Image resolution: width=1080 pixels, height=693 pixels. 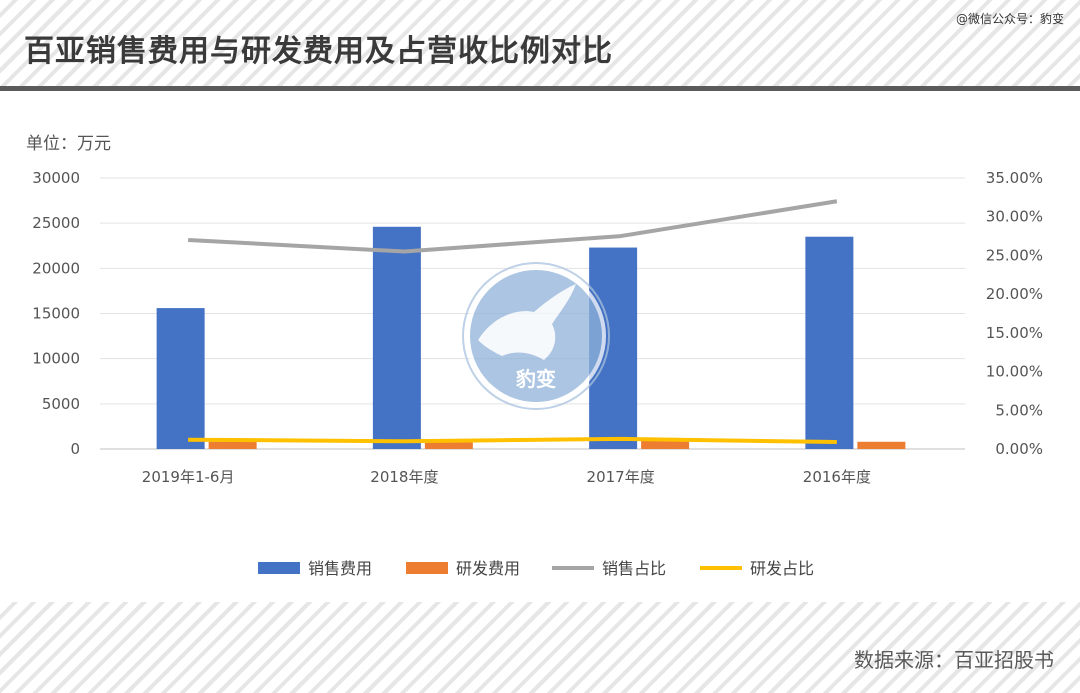 What do you see at coordinates (56, 359) in the screenshot?
I see `left-tick-label: 10000` at bounding box center [56, 359].